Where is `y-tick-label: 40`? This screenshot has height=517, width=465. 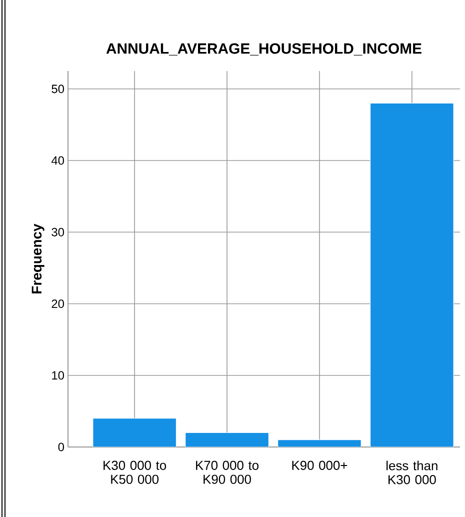 y-tick-label: 40 is located at coordinates (57, 160).